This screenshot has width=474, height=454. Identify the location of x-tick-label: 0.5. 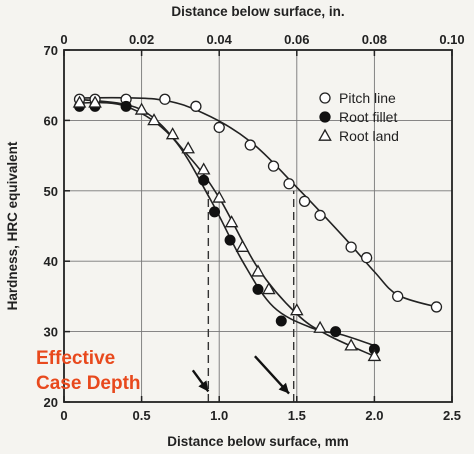
(142, 415).